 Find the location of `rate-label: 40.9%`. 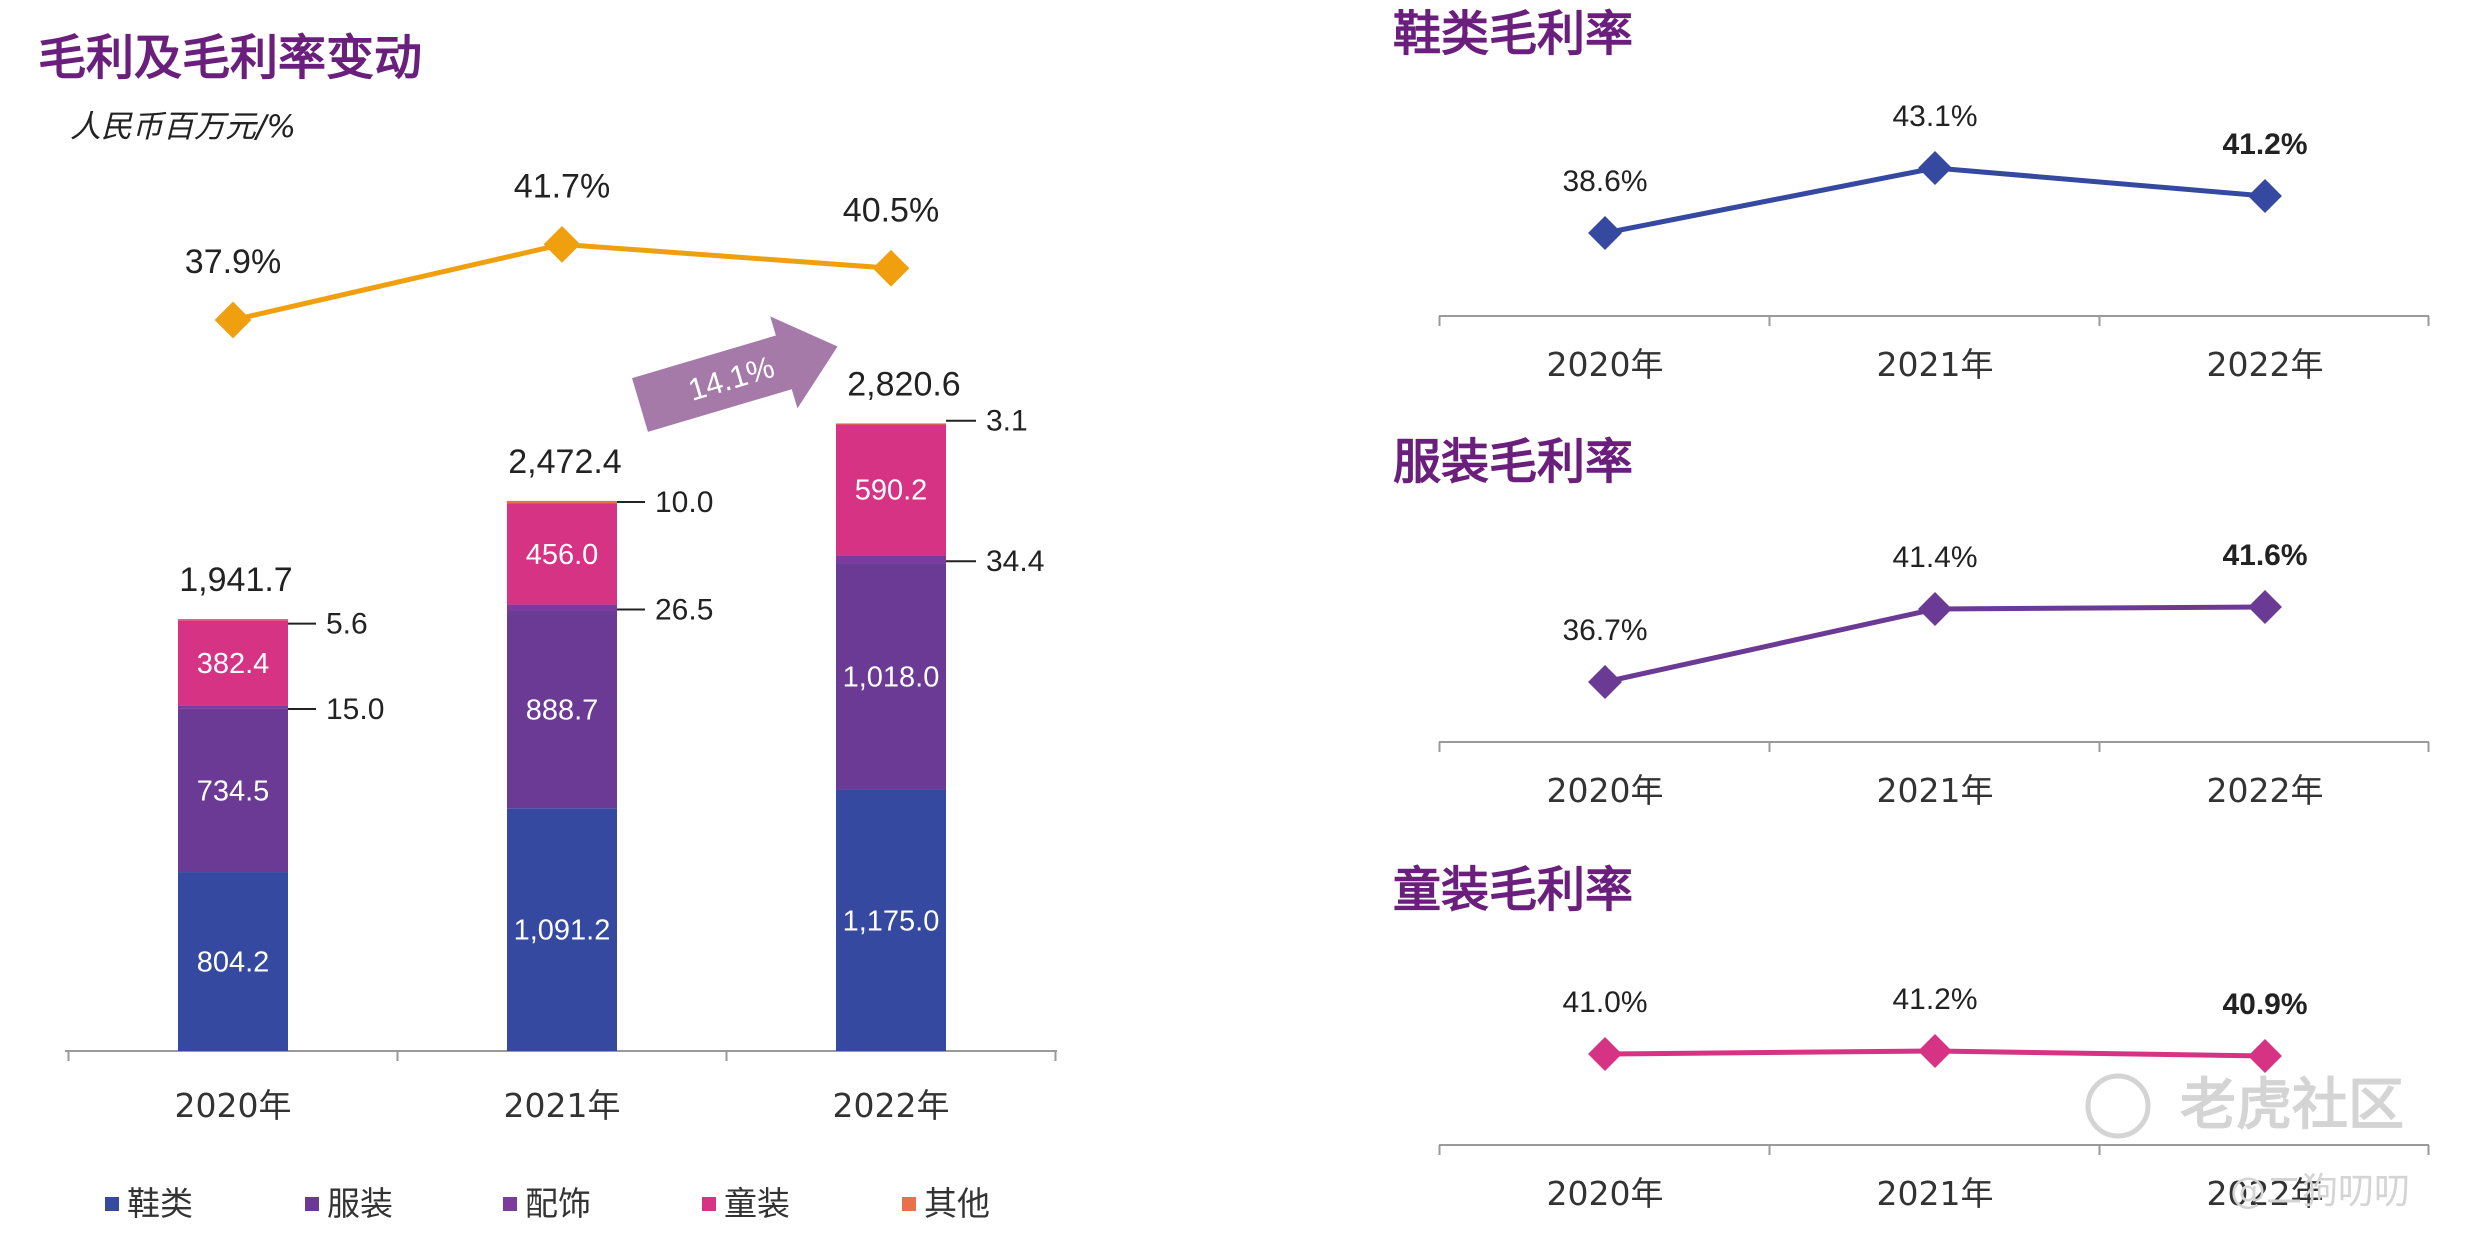

rate-label: 40.9% is located at coordinates (2264, 1004).